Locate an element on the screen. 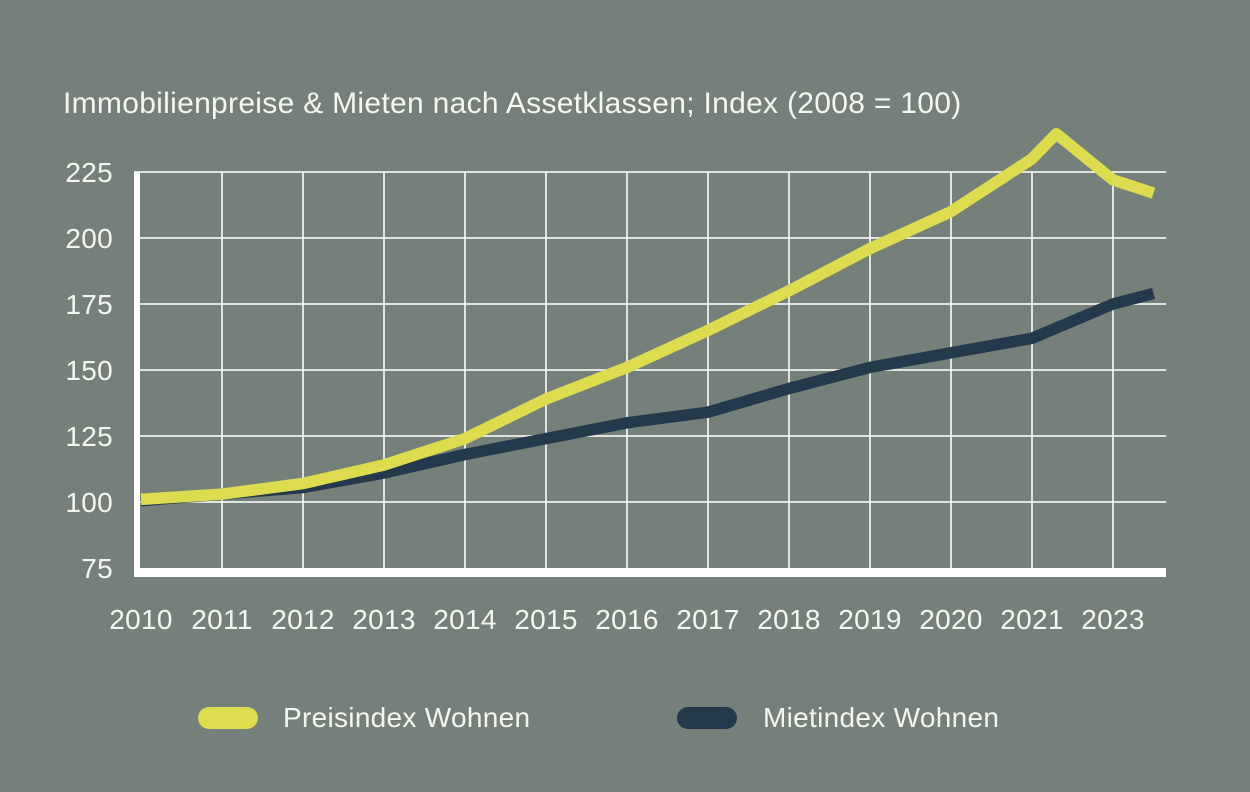  x-tick-label: 2015 is located at coordinates (546, 619).